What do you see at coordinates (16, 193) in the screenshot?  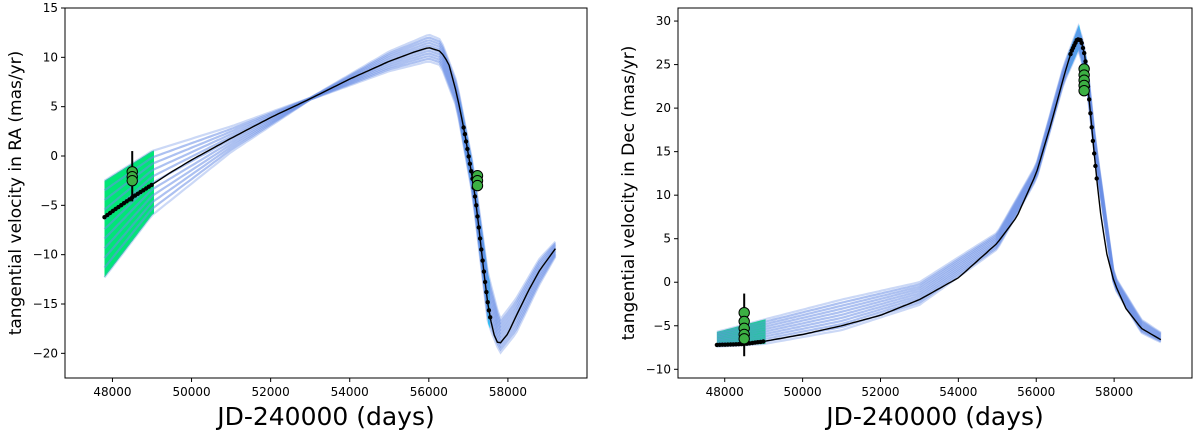 I see `y-axis-label-ra: tangential velocity in RA (mas/yr)` at bounding box center [16, 193].